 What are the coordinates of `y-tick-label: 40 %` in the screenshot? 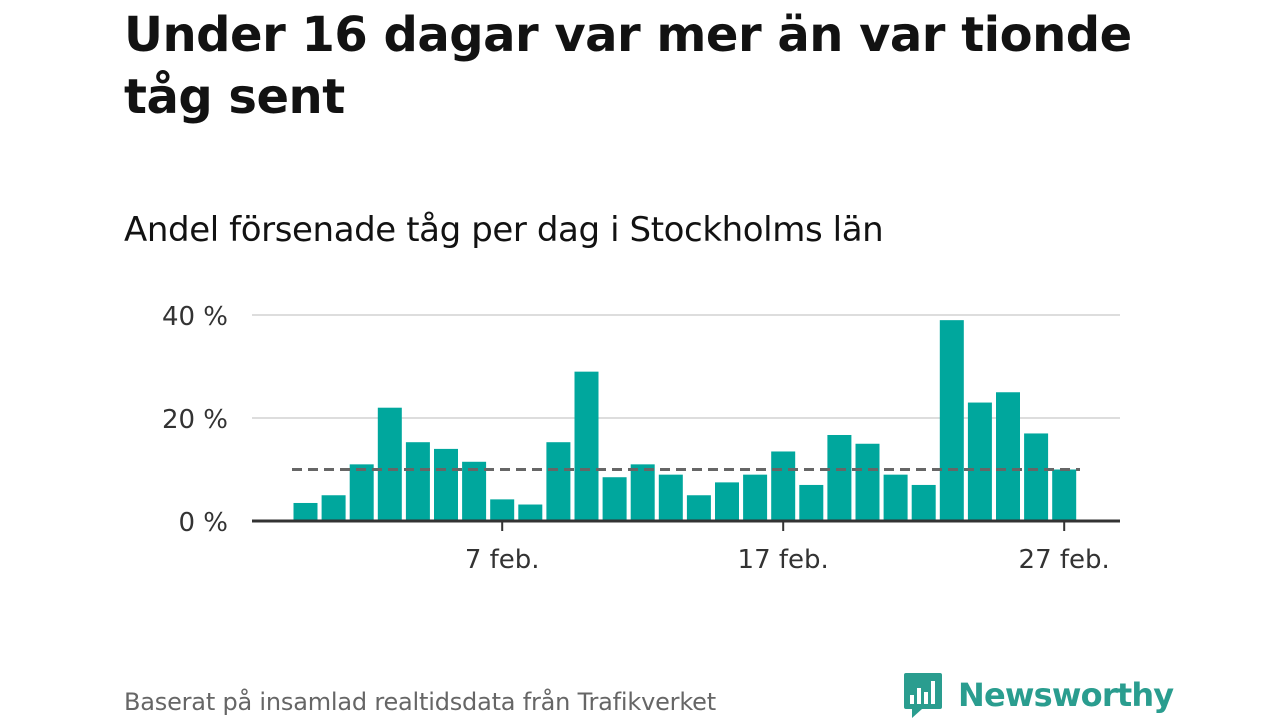 It's located at (195, 317).